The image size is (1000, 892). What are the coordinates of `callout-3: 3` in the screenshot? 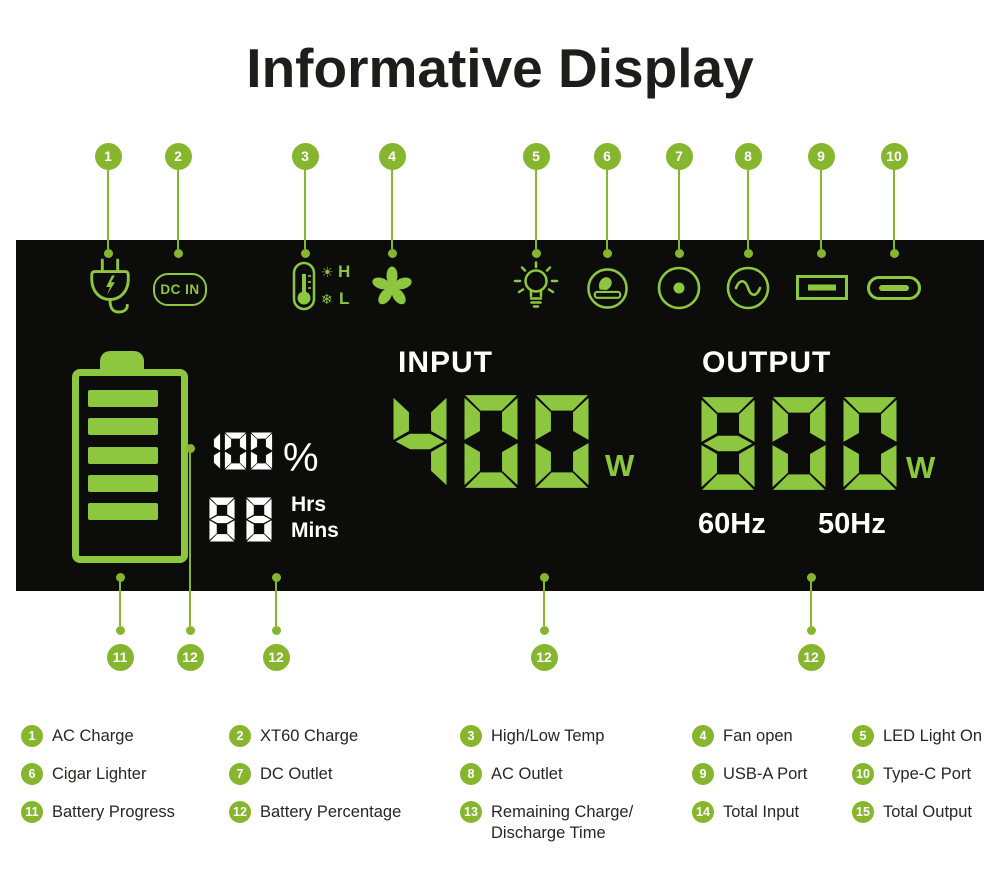 It's located at (305, 156).